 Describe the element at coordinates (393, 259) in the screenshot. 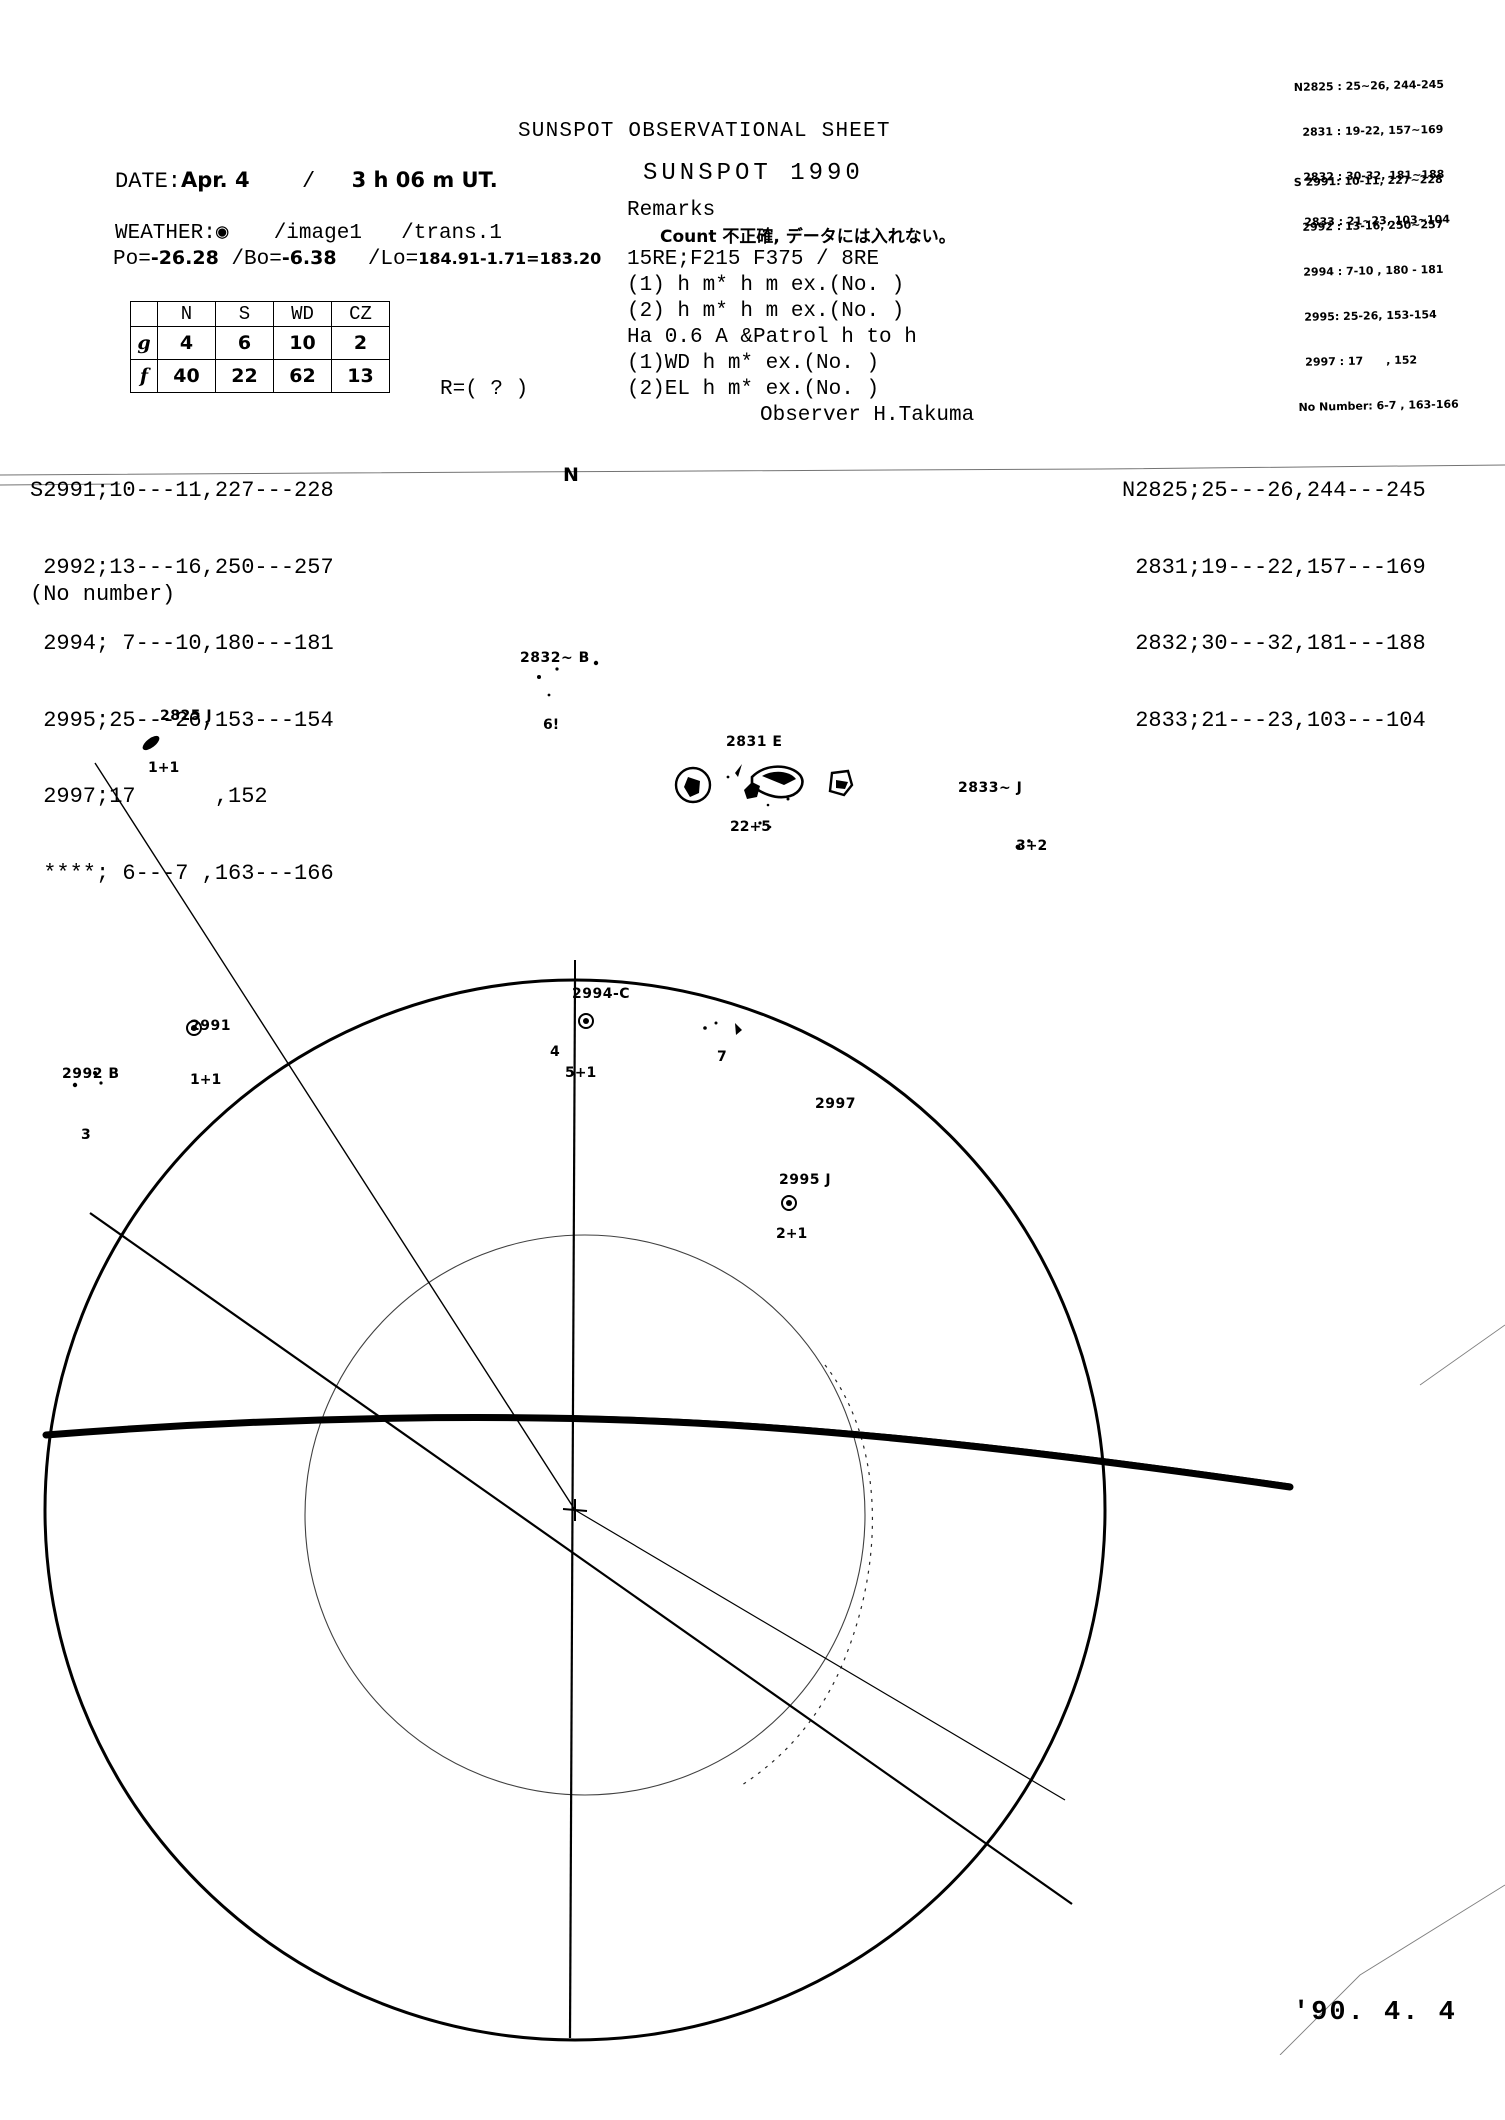

I see `lo-label: /Lo=` at that location.